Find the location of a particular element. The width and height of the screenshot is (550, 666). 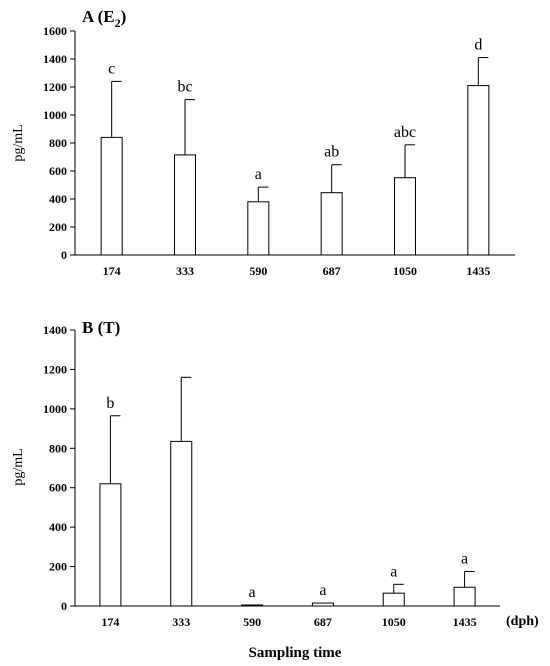

x-tick-label-a: 687 is located at coordinates (332, 271).